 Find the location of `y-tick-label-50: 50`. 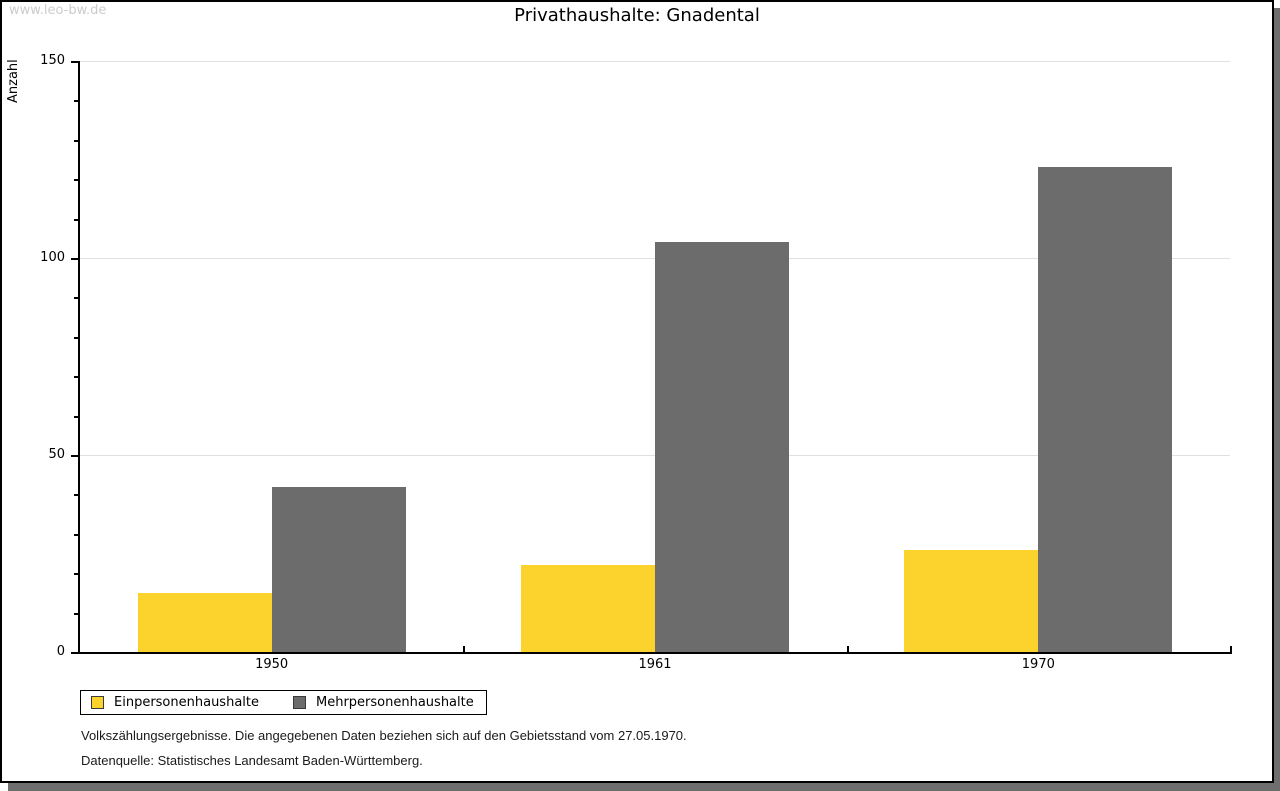

y-tick-label-50: 50 is located at coordinates (56, 454).